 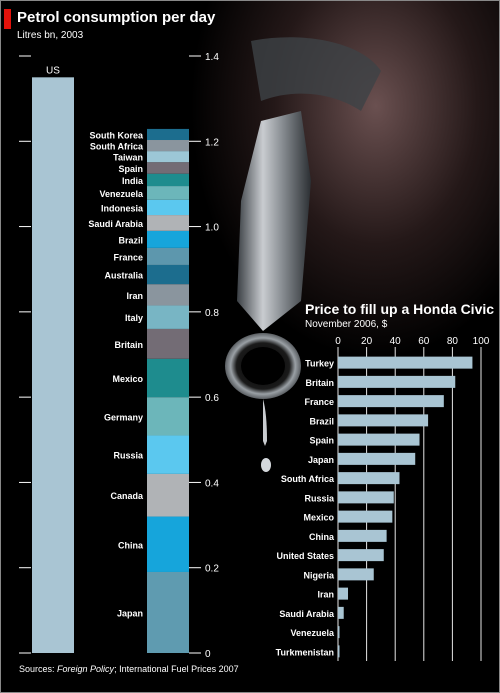 I want to click on bar-venezuela, so click(x=339, y=632).